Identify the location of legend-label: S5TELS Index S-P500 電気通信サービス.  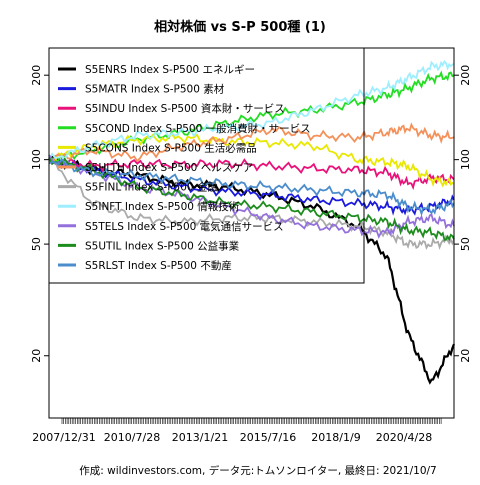
(184, 226).